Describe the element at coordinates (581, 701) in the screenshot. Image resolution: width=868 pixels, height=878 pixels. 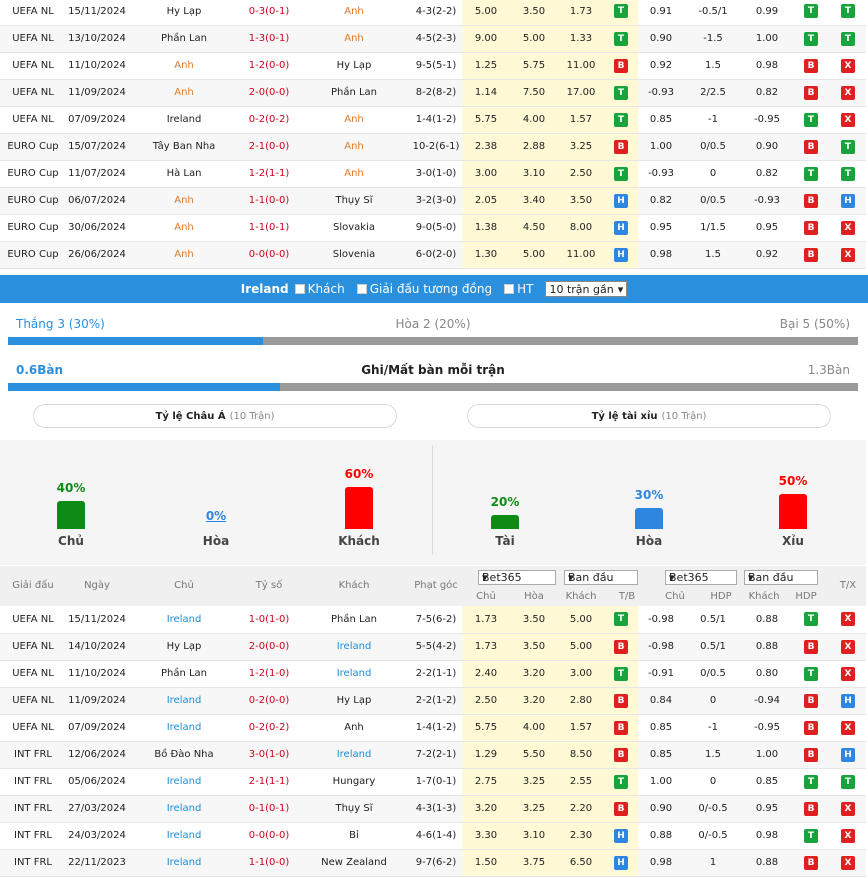
I see `odds-away-cell: 2.80` at that location.